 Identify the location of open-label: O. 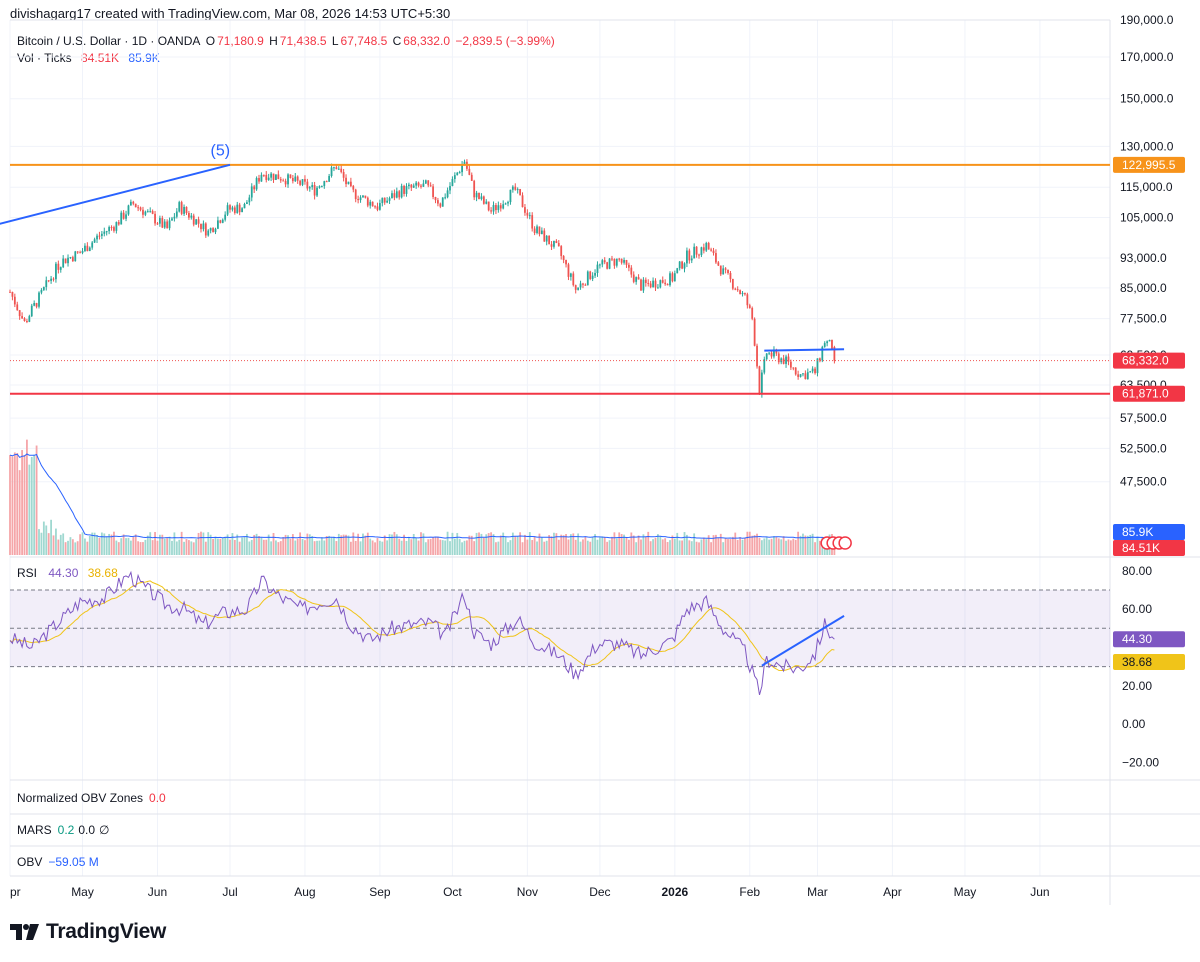
(210, 41).